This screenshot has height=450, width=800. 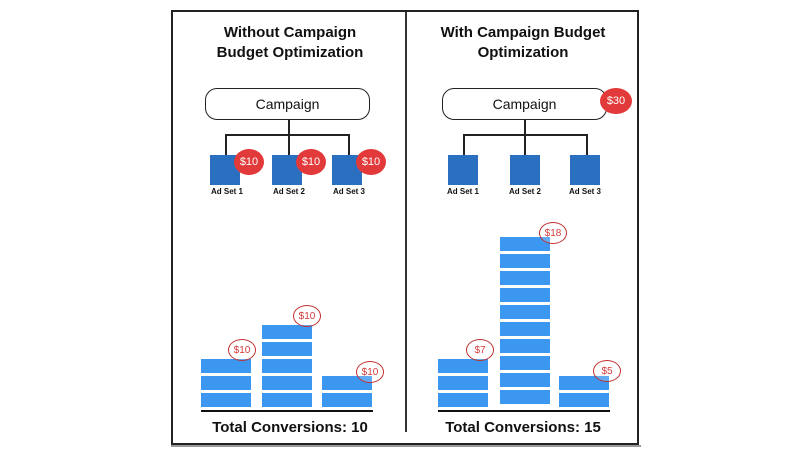 What do you see at coordinates (463, 170) in the screenshot?
I see `ad-set-1-box` at bounding box center [463, 170].